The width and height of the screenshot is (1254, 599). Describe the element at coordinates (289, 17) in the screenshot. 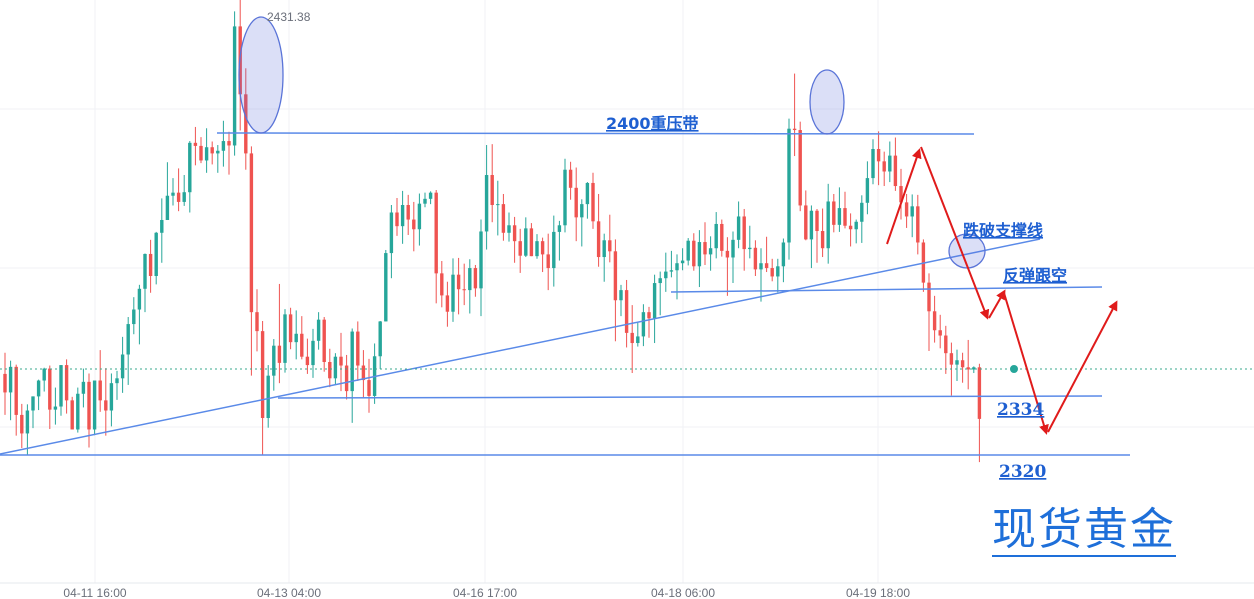

I see `peak-price-label: 2431.38` at that location.